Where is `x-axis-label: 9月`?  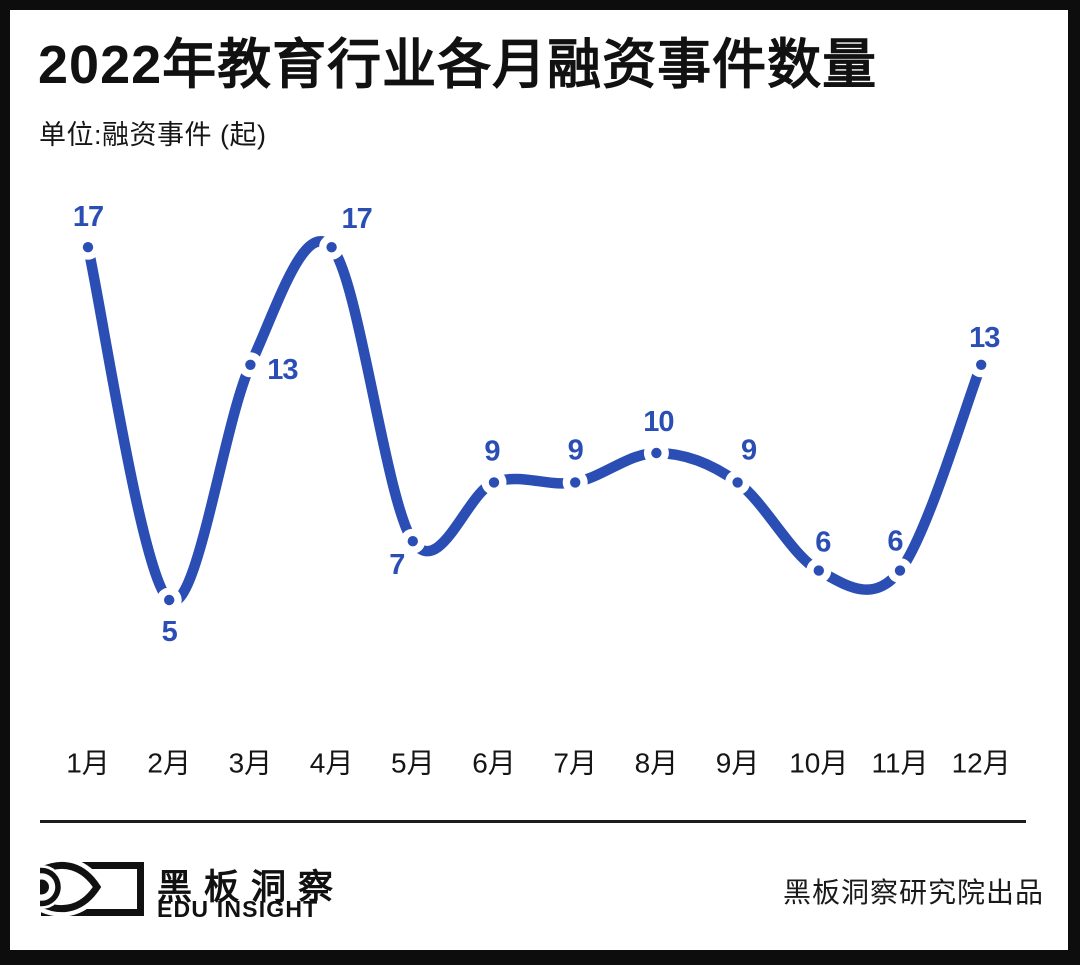 x-axis-label: 9月 is located at coordinates (738, 763).